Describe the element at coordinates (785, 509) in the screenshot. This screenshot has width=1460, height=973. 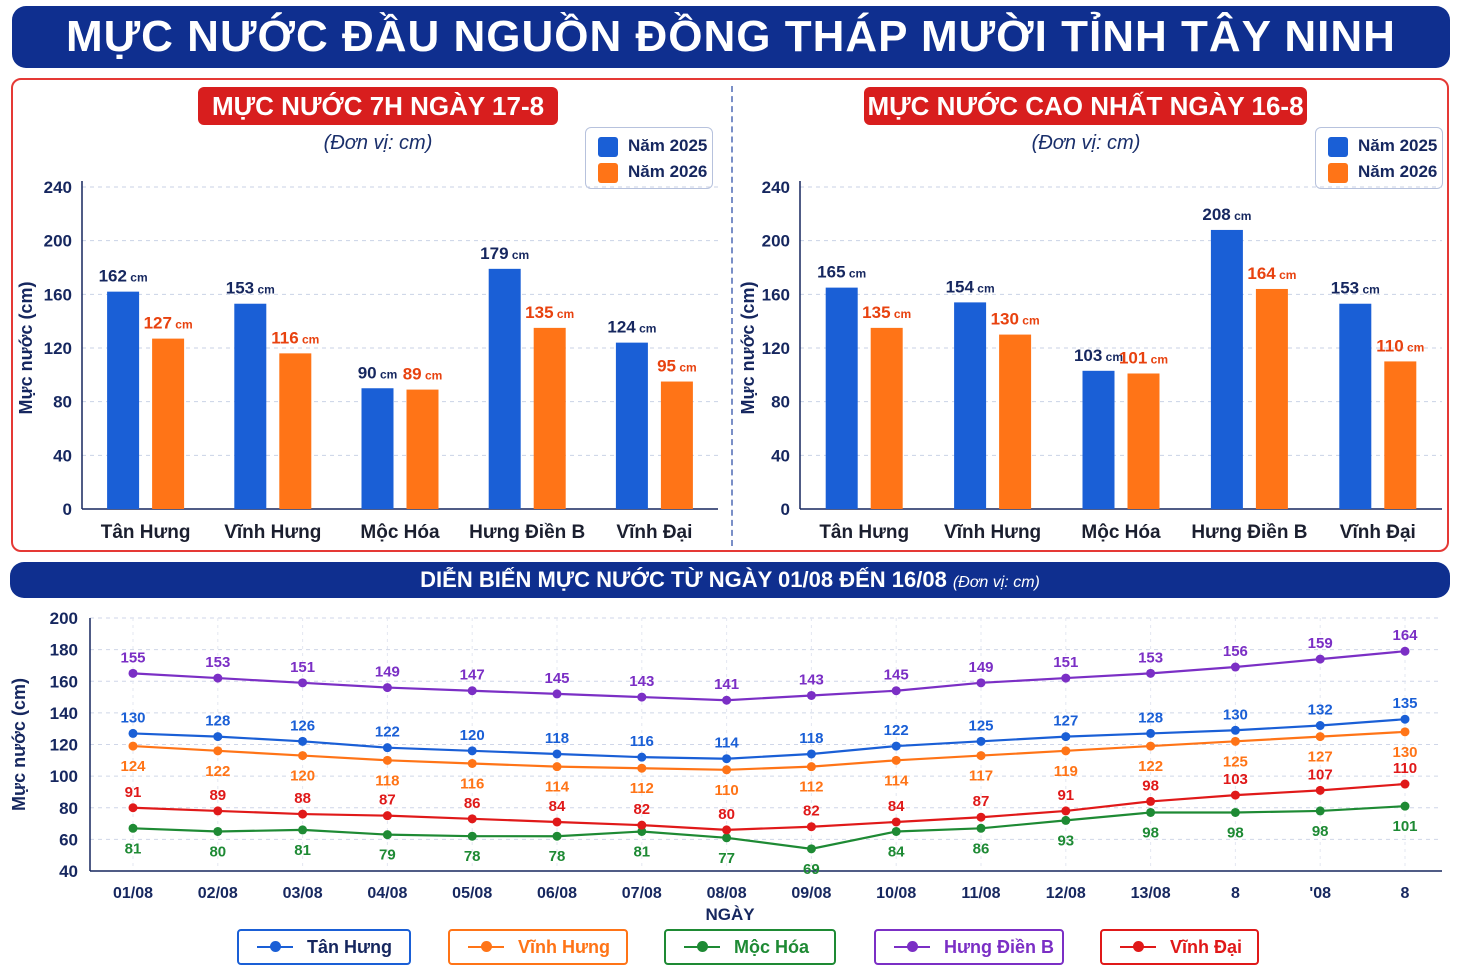
I see `y-tick-label: 0` at that location.